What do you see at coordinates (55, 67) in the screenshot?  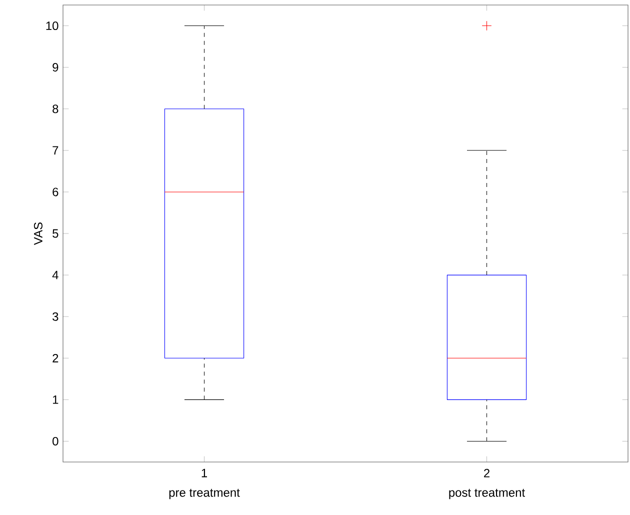 I see `y-tick-label: 9` at bounding box center [55, 67].